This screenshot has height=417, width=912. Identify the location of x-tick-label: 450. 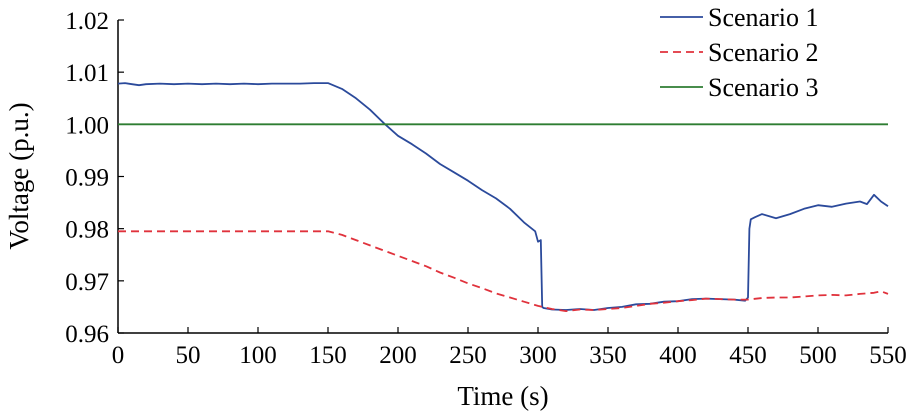
(748, 355).